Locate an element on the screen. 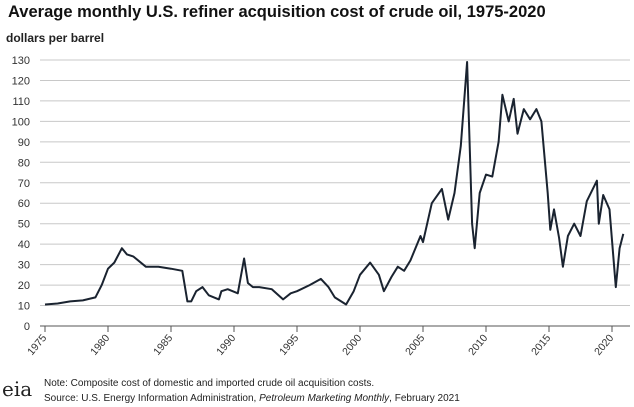  y-tick-label: 80 is located at coordinates (24, 163).